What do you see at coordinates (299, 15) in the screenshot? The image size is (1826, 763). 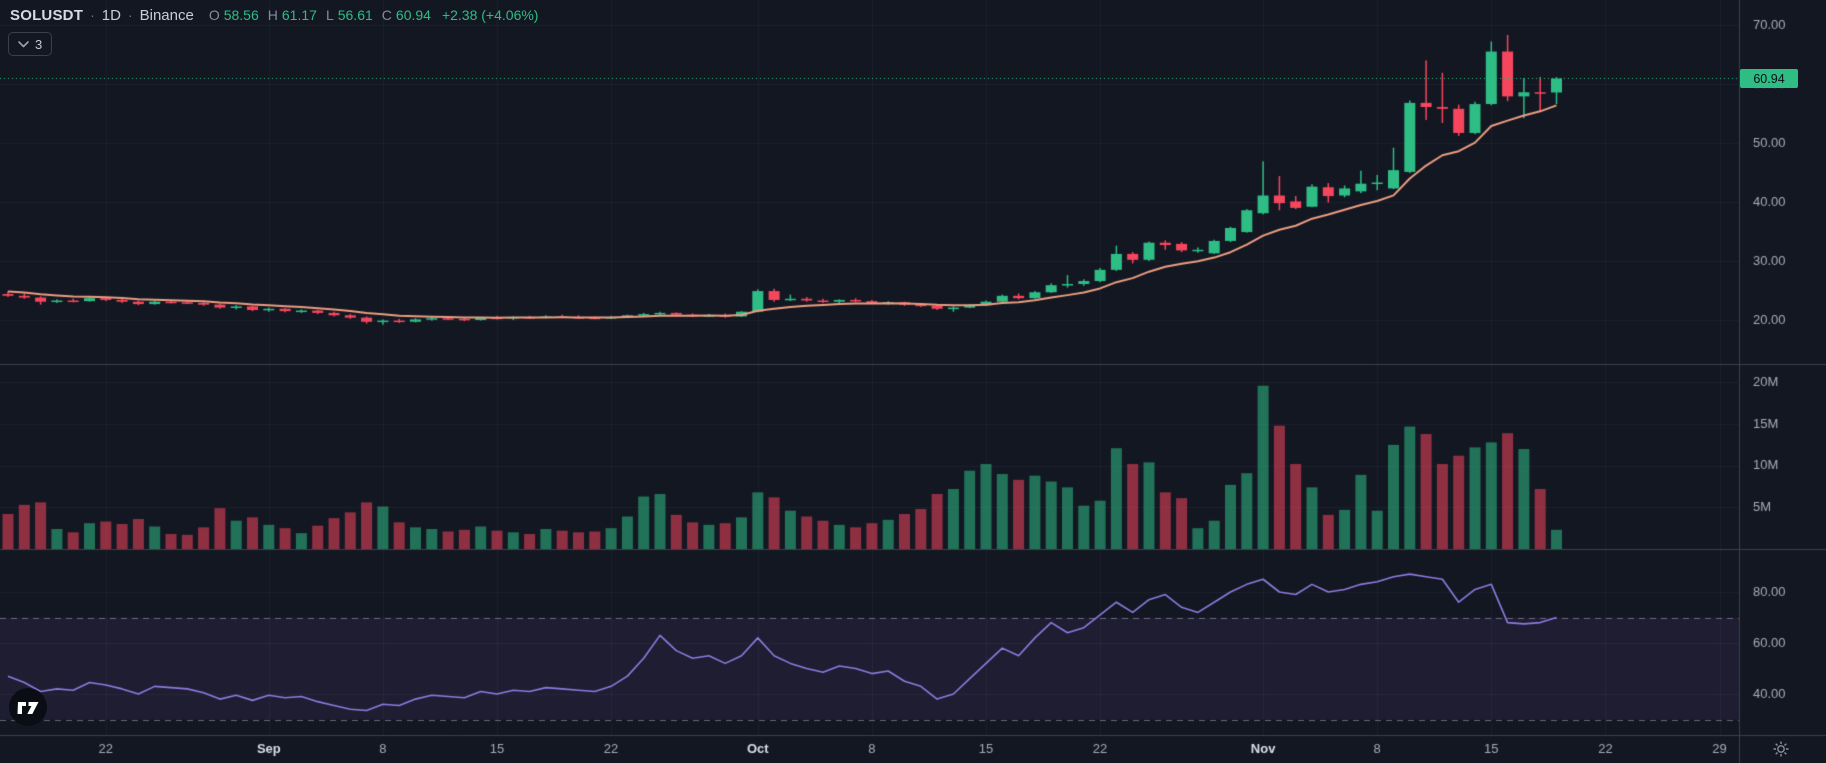 I see `high-value: 61.17` at bounding box center [299, 15].